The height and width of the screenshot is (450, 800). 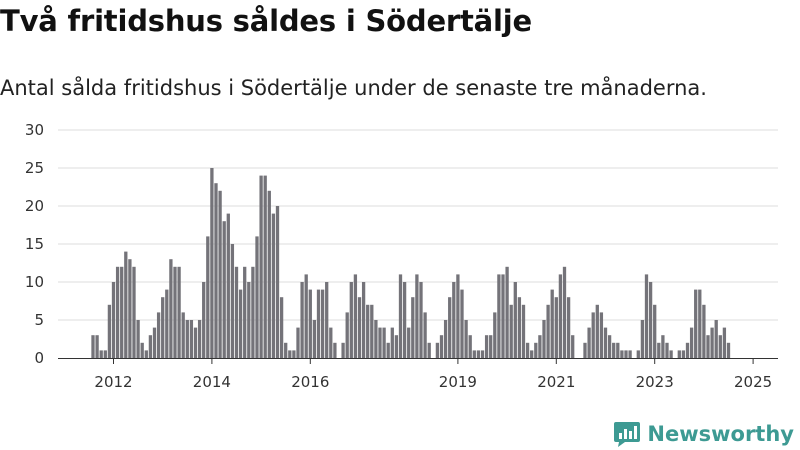 I want to click on bar-value-label: 2, so click(x=754, y=2).